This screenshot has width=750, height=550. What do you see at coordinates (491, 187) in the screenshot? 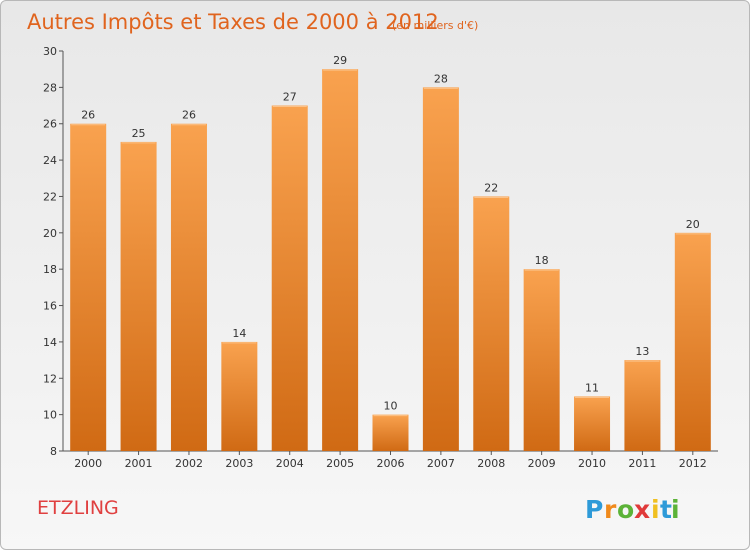
I see `value-label-2008: 22` at bounding box center [491, 187].